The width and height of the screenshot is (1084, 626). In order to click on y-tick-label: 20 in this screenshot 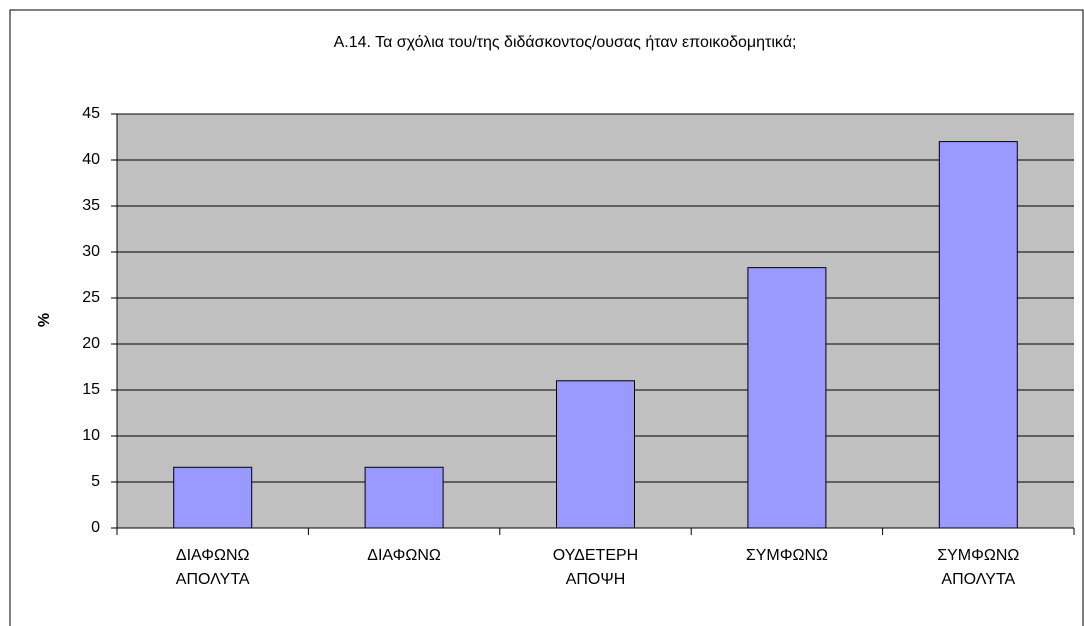, I will do `click(91, 343)`.